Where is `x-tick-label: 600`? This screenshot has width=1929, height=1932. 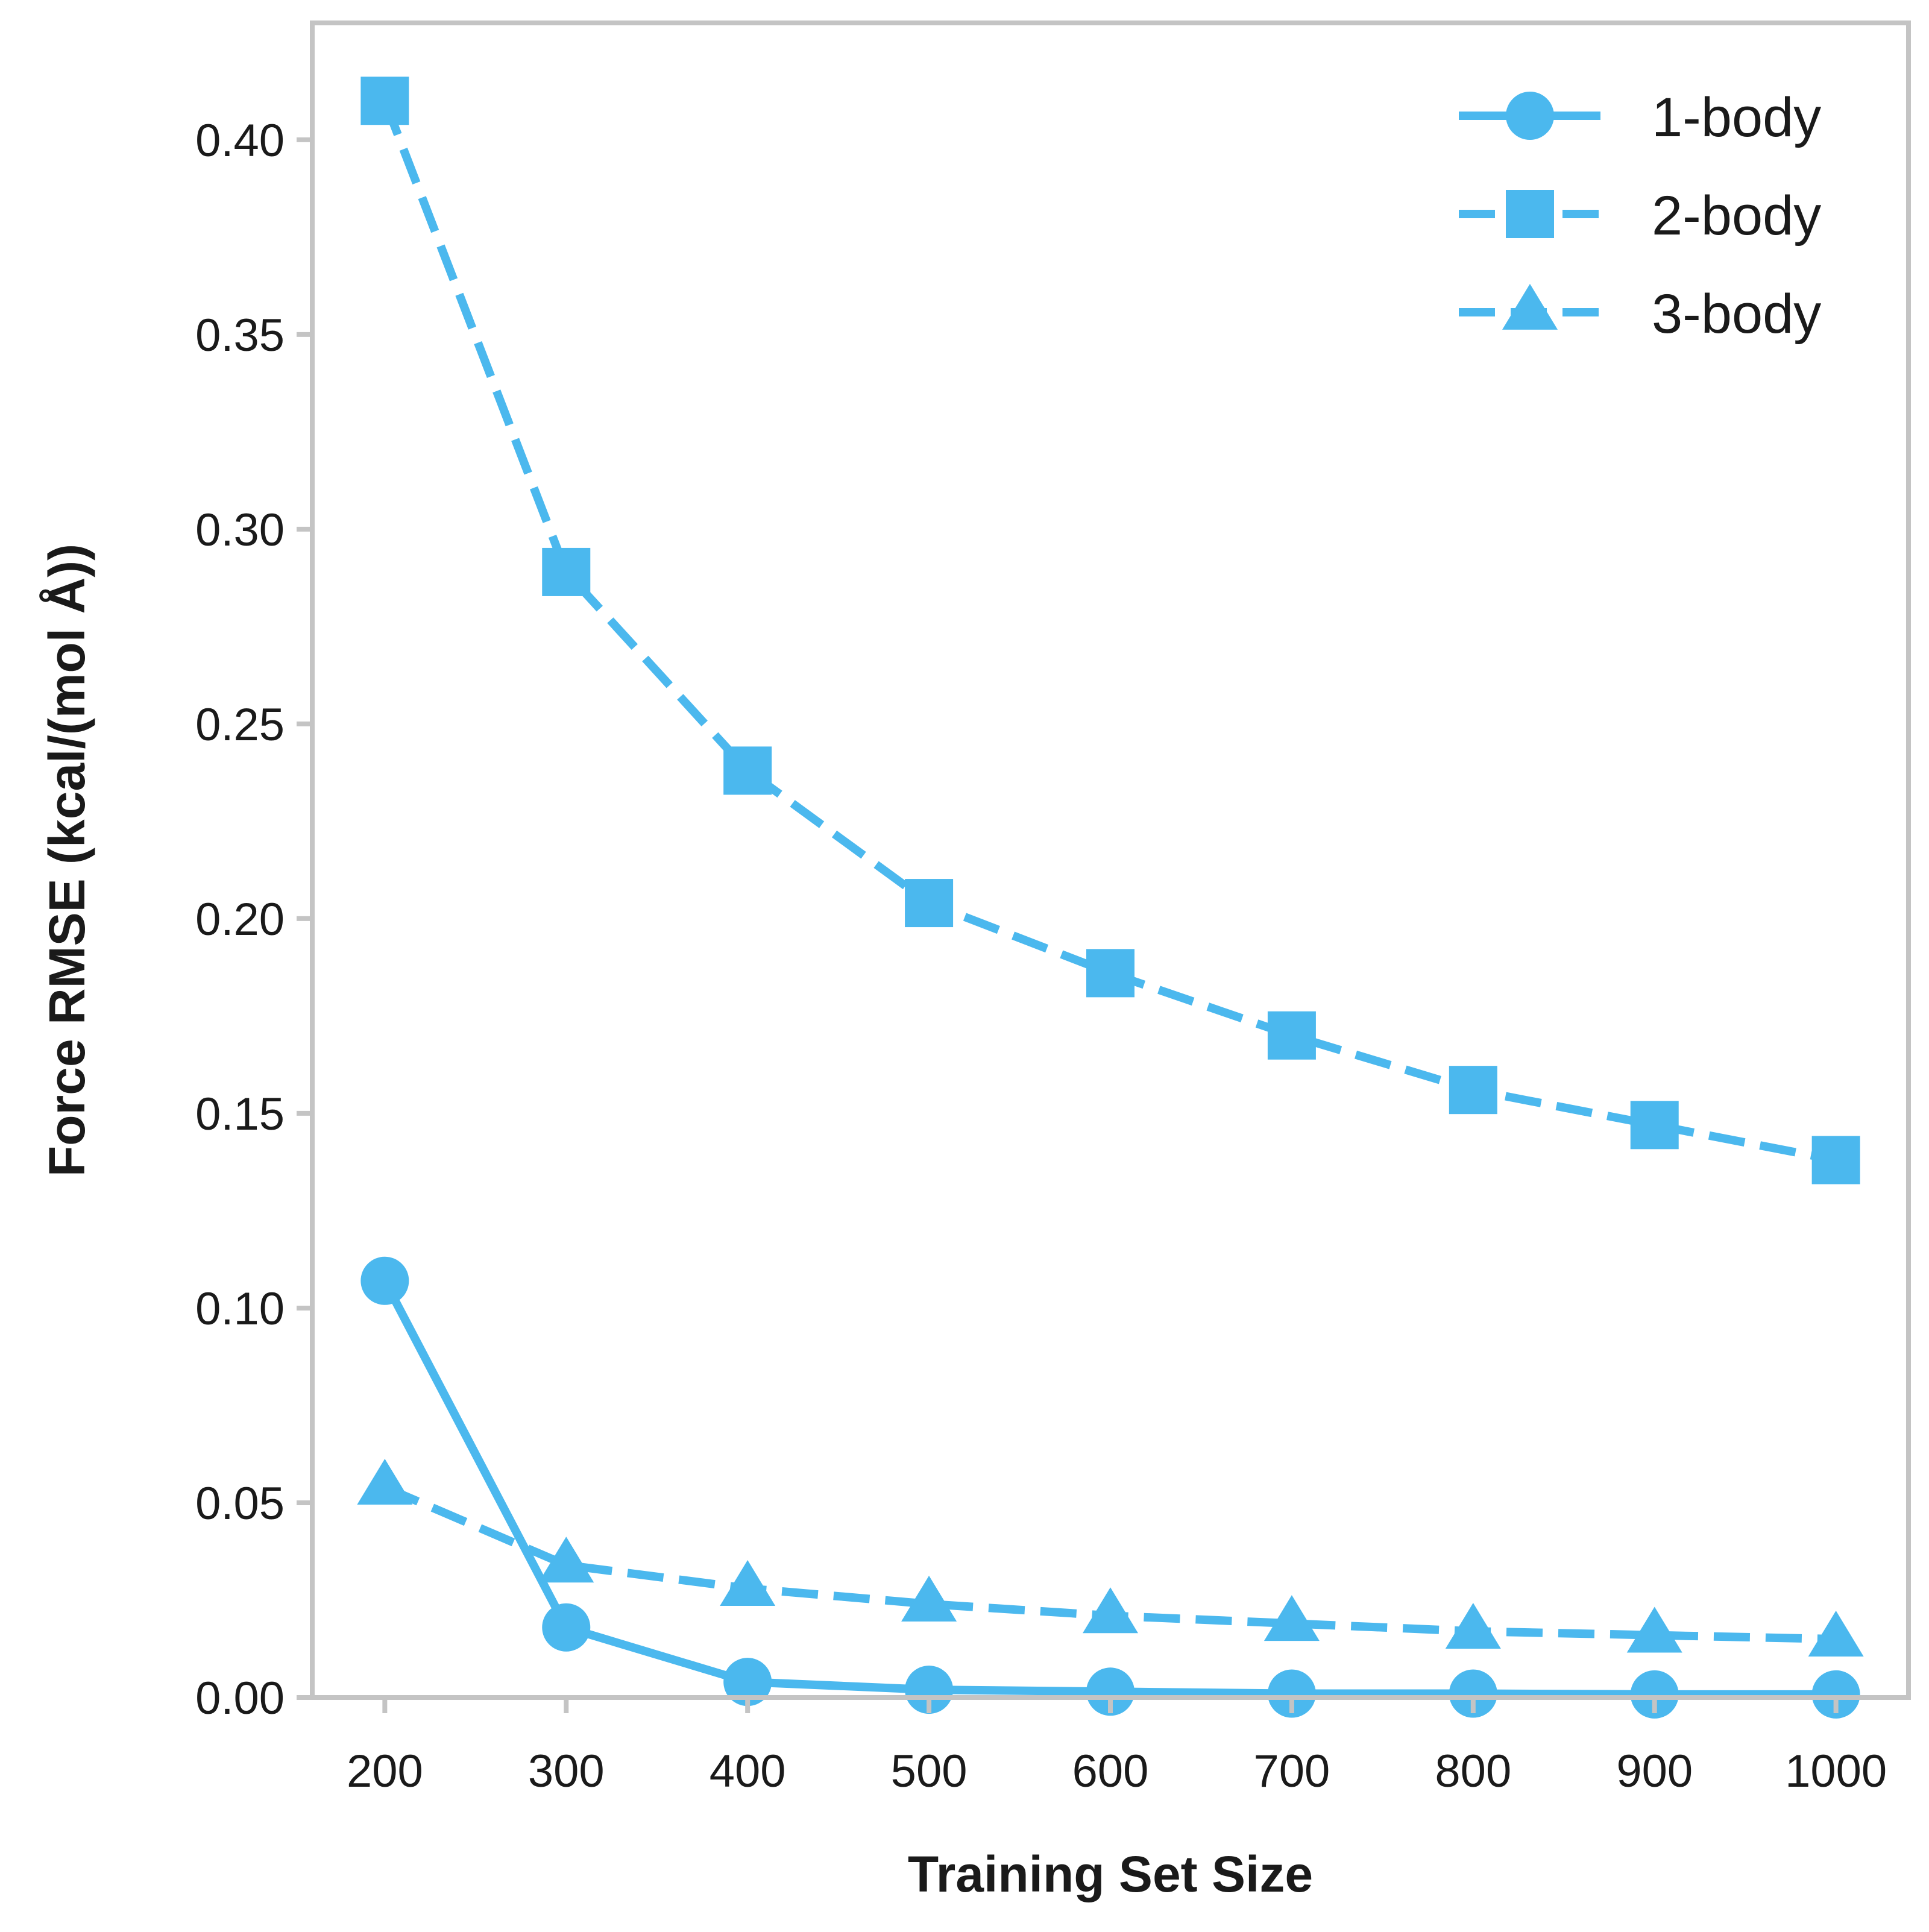 x-tick-label: 600 is located at coordinates (1110, 1771).